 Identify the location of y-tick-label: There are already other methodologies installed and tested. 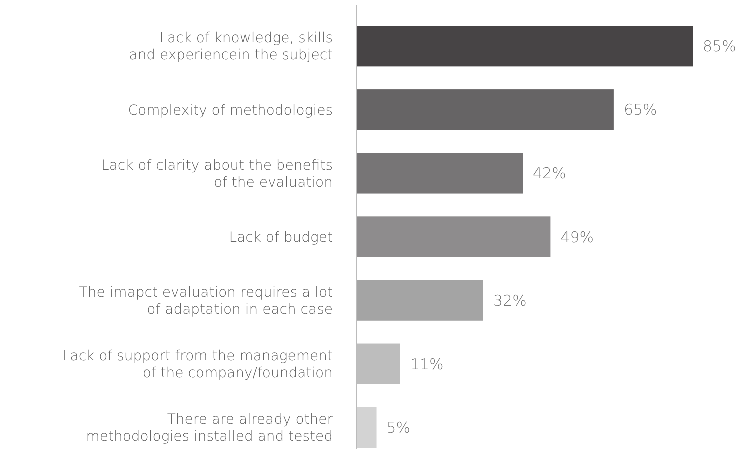
(210, 429).